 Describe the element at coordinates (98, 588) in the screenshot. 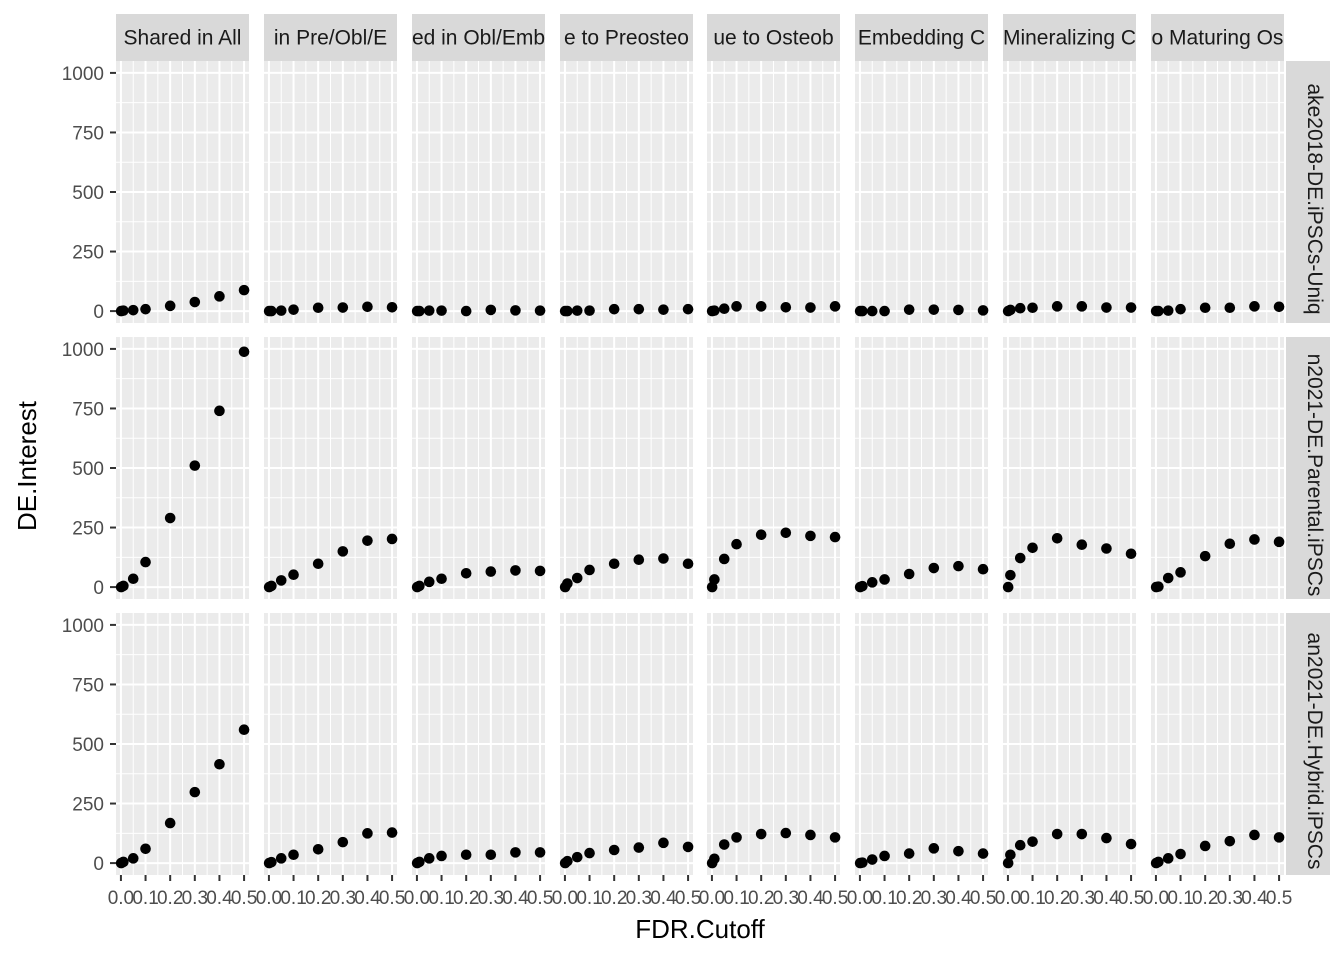

I see `y-tick-label: 0` at that location.